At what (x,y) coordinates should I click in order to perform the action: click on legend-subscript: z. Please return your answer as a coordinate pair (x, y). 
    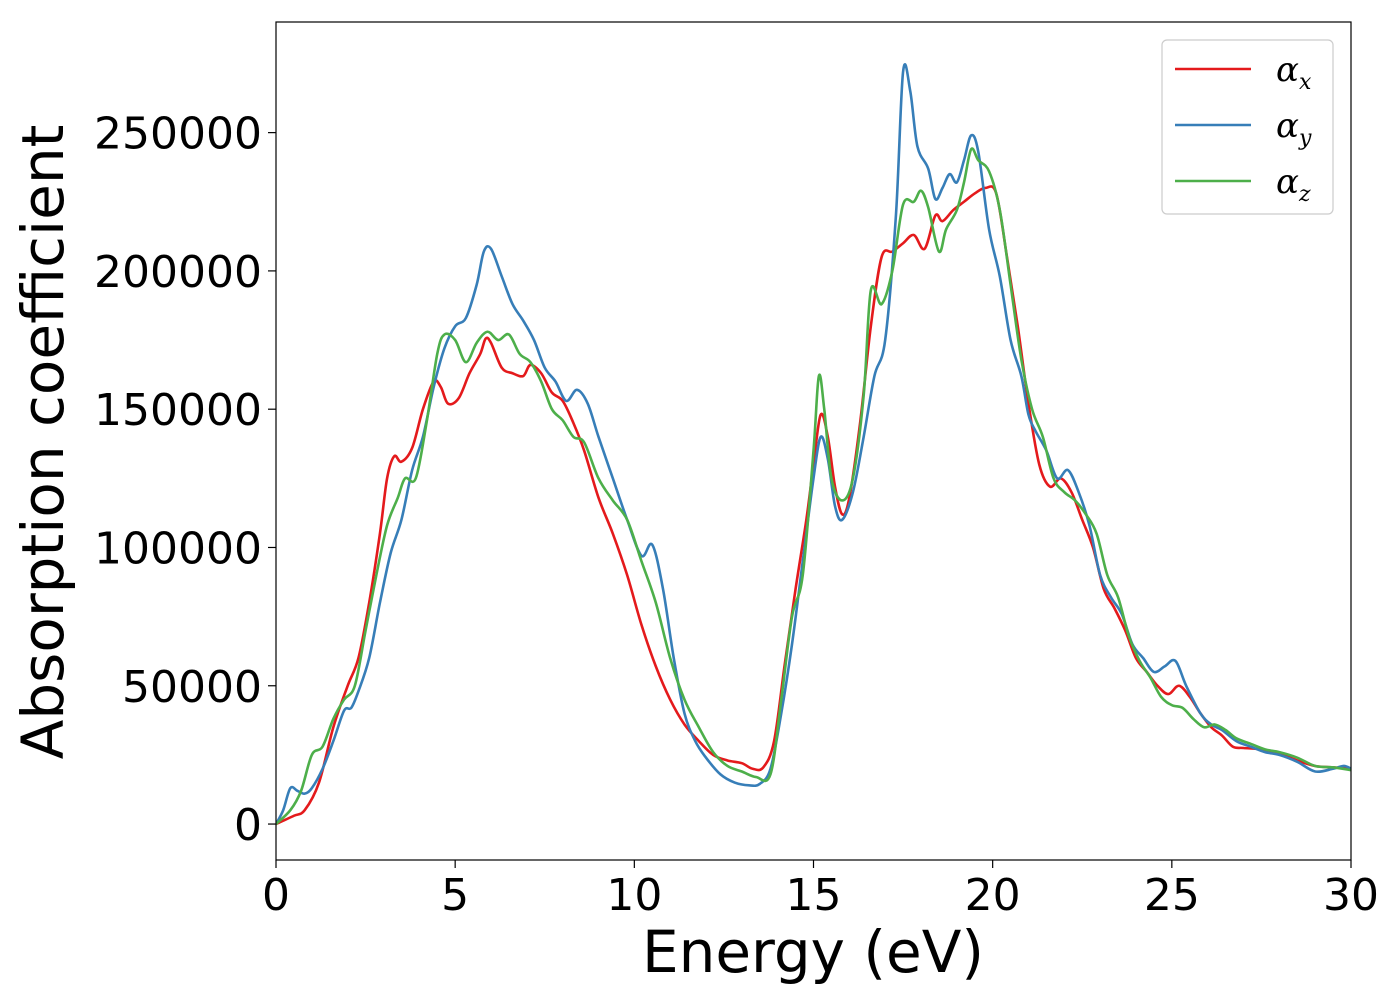
    Looking at the image, I should click on (1304, 194).